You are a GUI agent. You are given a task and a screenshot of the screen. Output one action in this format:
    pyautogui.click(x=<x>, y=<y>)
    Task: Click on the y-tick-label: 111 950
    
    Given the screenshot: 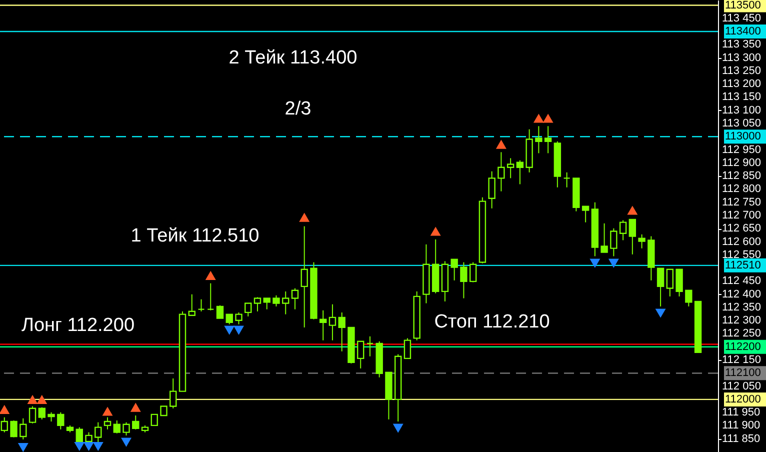 What is the action you would take?
    pyautogui.click(x=741, y=412)
    